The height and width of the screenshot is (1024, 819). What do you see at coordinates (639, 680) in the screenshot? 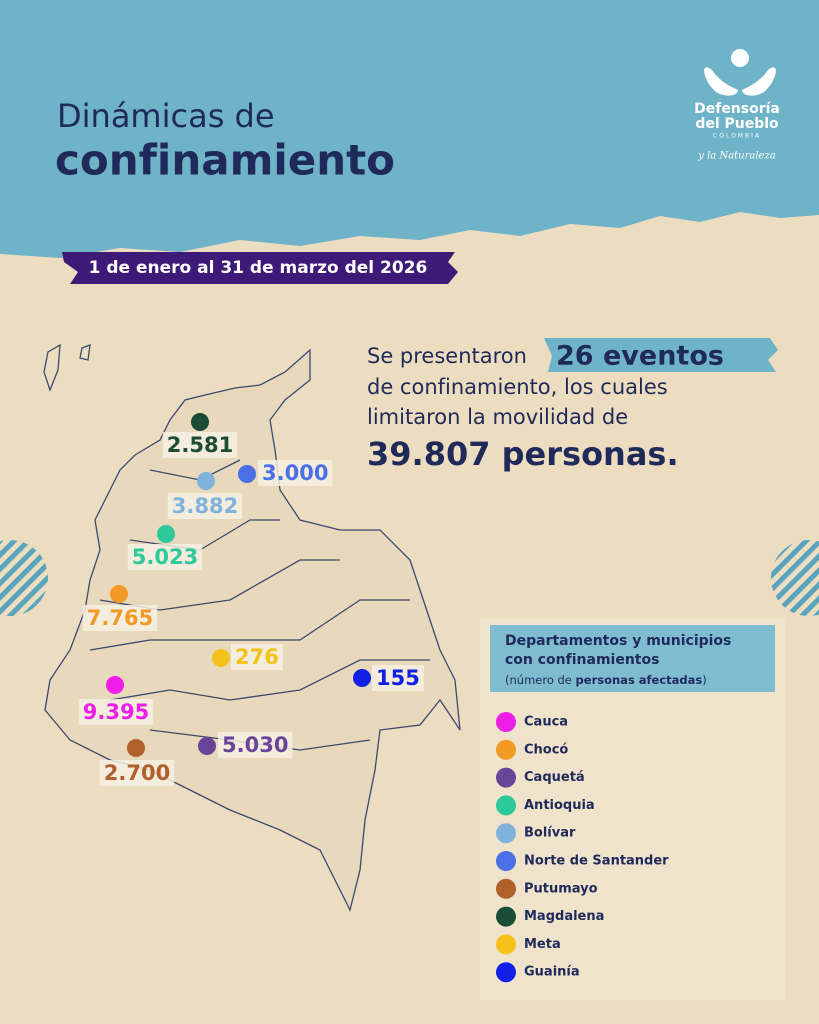
I see `note: personas afectadas` at bounding box center [639, 680].